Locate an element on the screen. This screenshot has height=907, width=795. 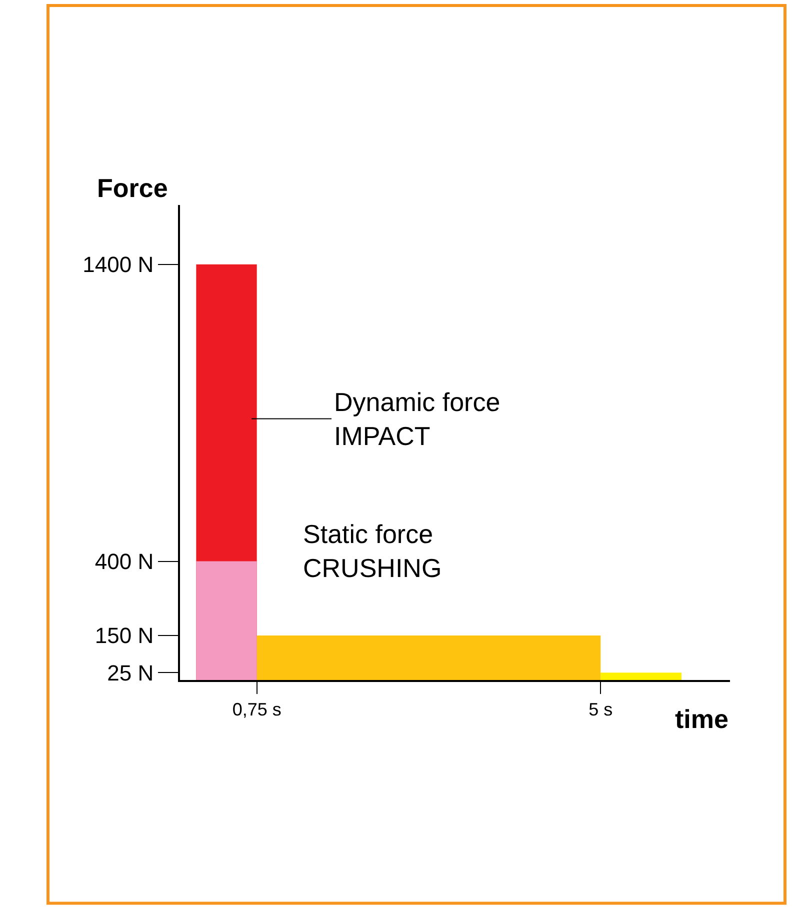
x-tick-label: 0,75 s is located at coordinates (257, 710).